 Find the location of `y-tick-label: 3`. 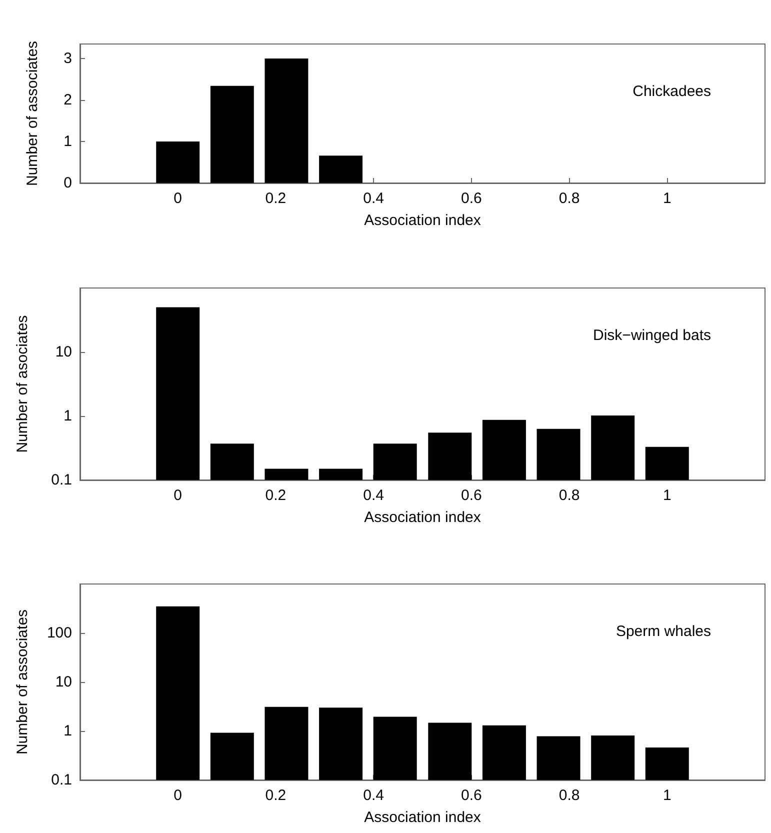

y-tick-label: 3 is located at coordinates (68, 59).